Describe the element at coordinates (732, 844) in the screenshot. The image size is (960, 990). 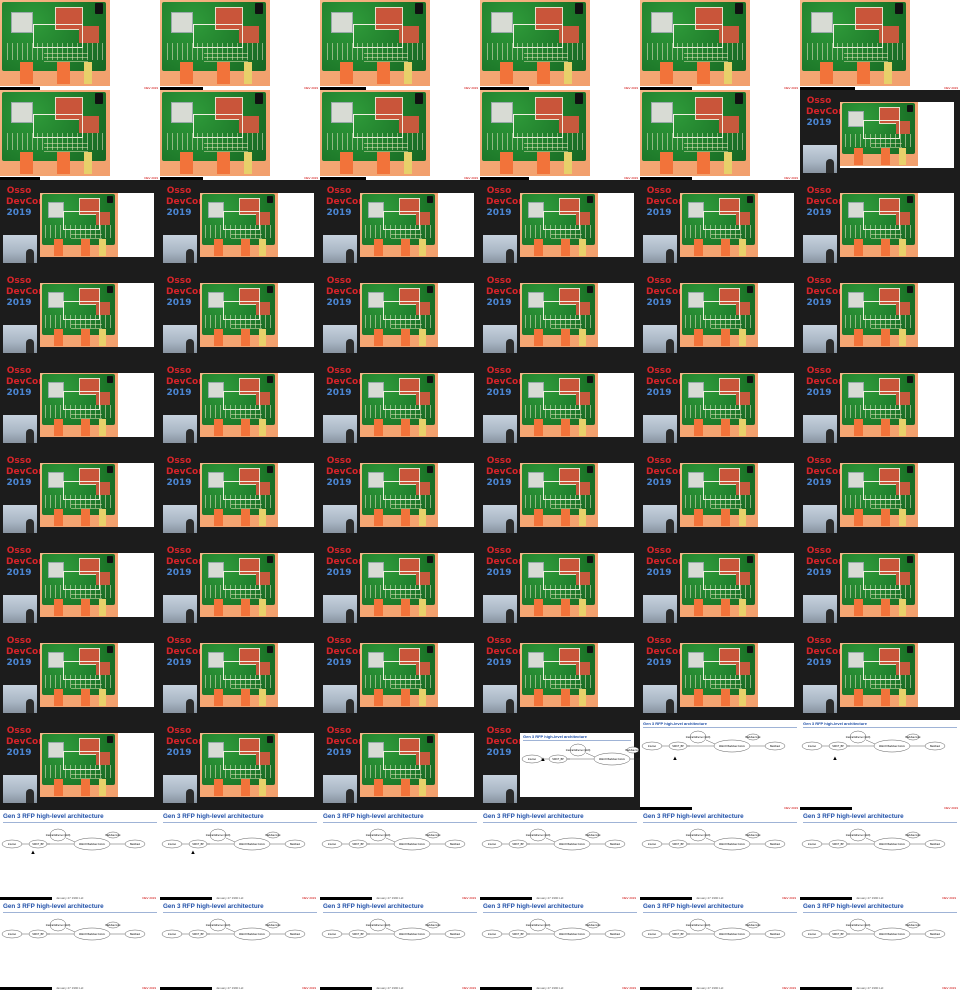
I see `diagram-node-label: Wall-IO Backhaul Comm` at that location.